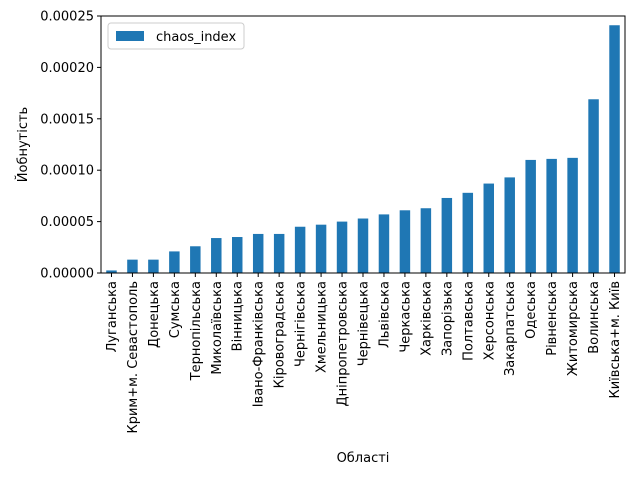  What do you see at coordinates (468, 321) in the screenshot?
I see `x-tick-label: Полтавська` at bounding box center [468, 321].